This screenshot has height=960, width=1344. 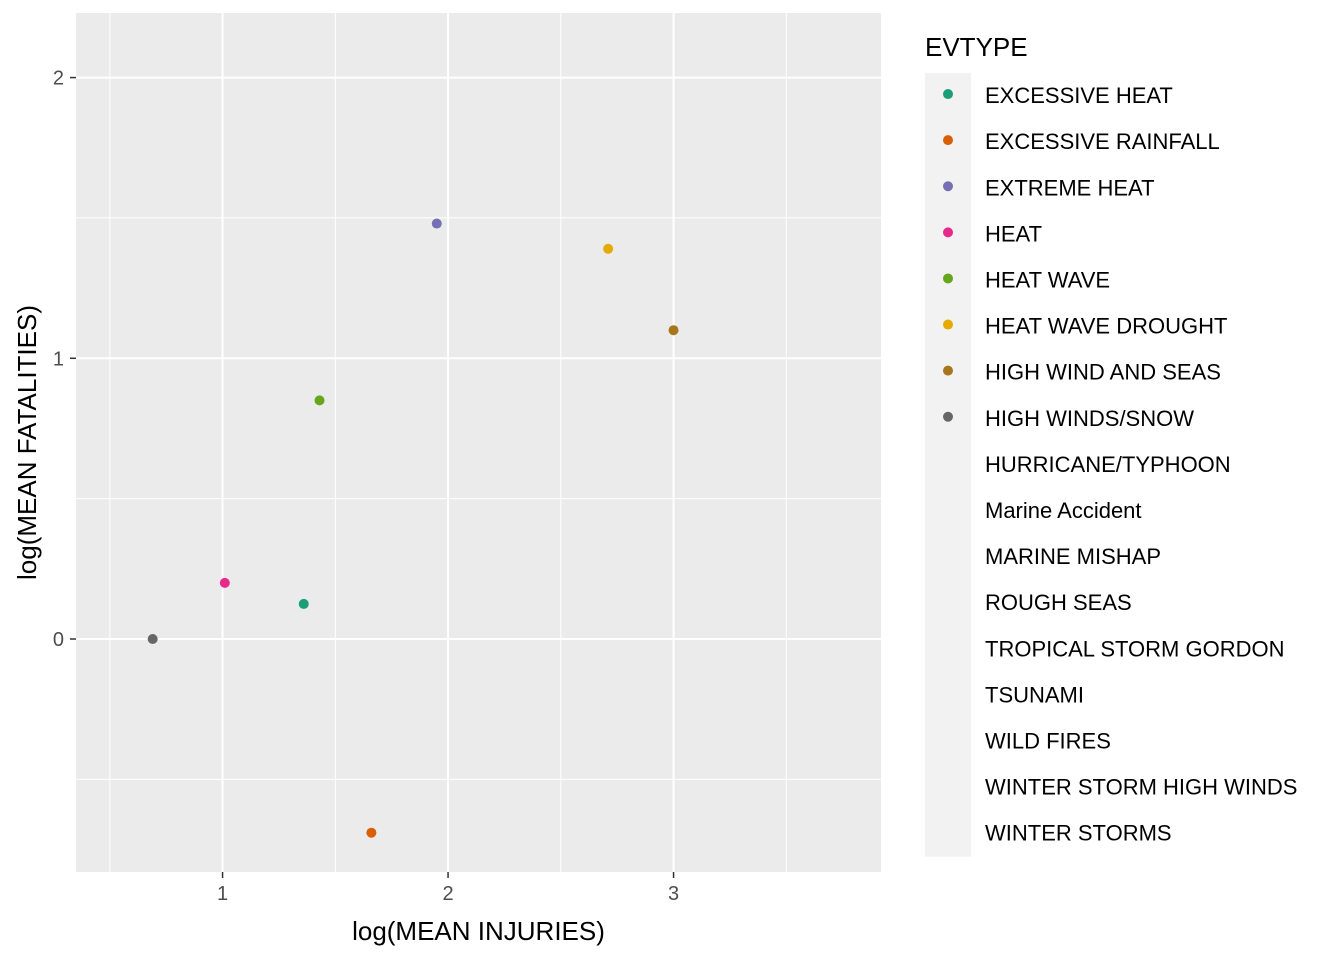 What do you see at coordinates (1058, 602) in the screenshot?
I see `legend-label-11: ROUGH SEAS` at bounding box center [1058, 602].